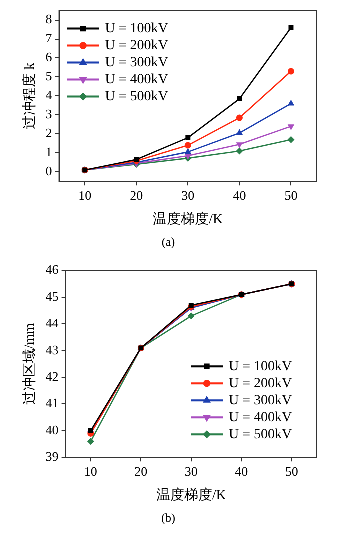  I want to click on y-tick-label: 5, so click(49, 76).